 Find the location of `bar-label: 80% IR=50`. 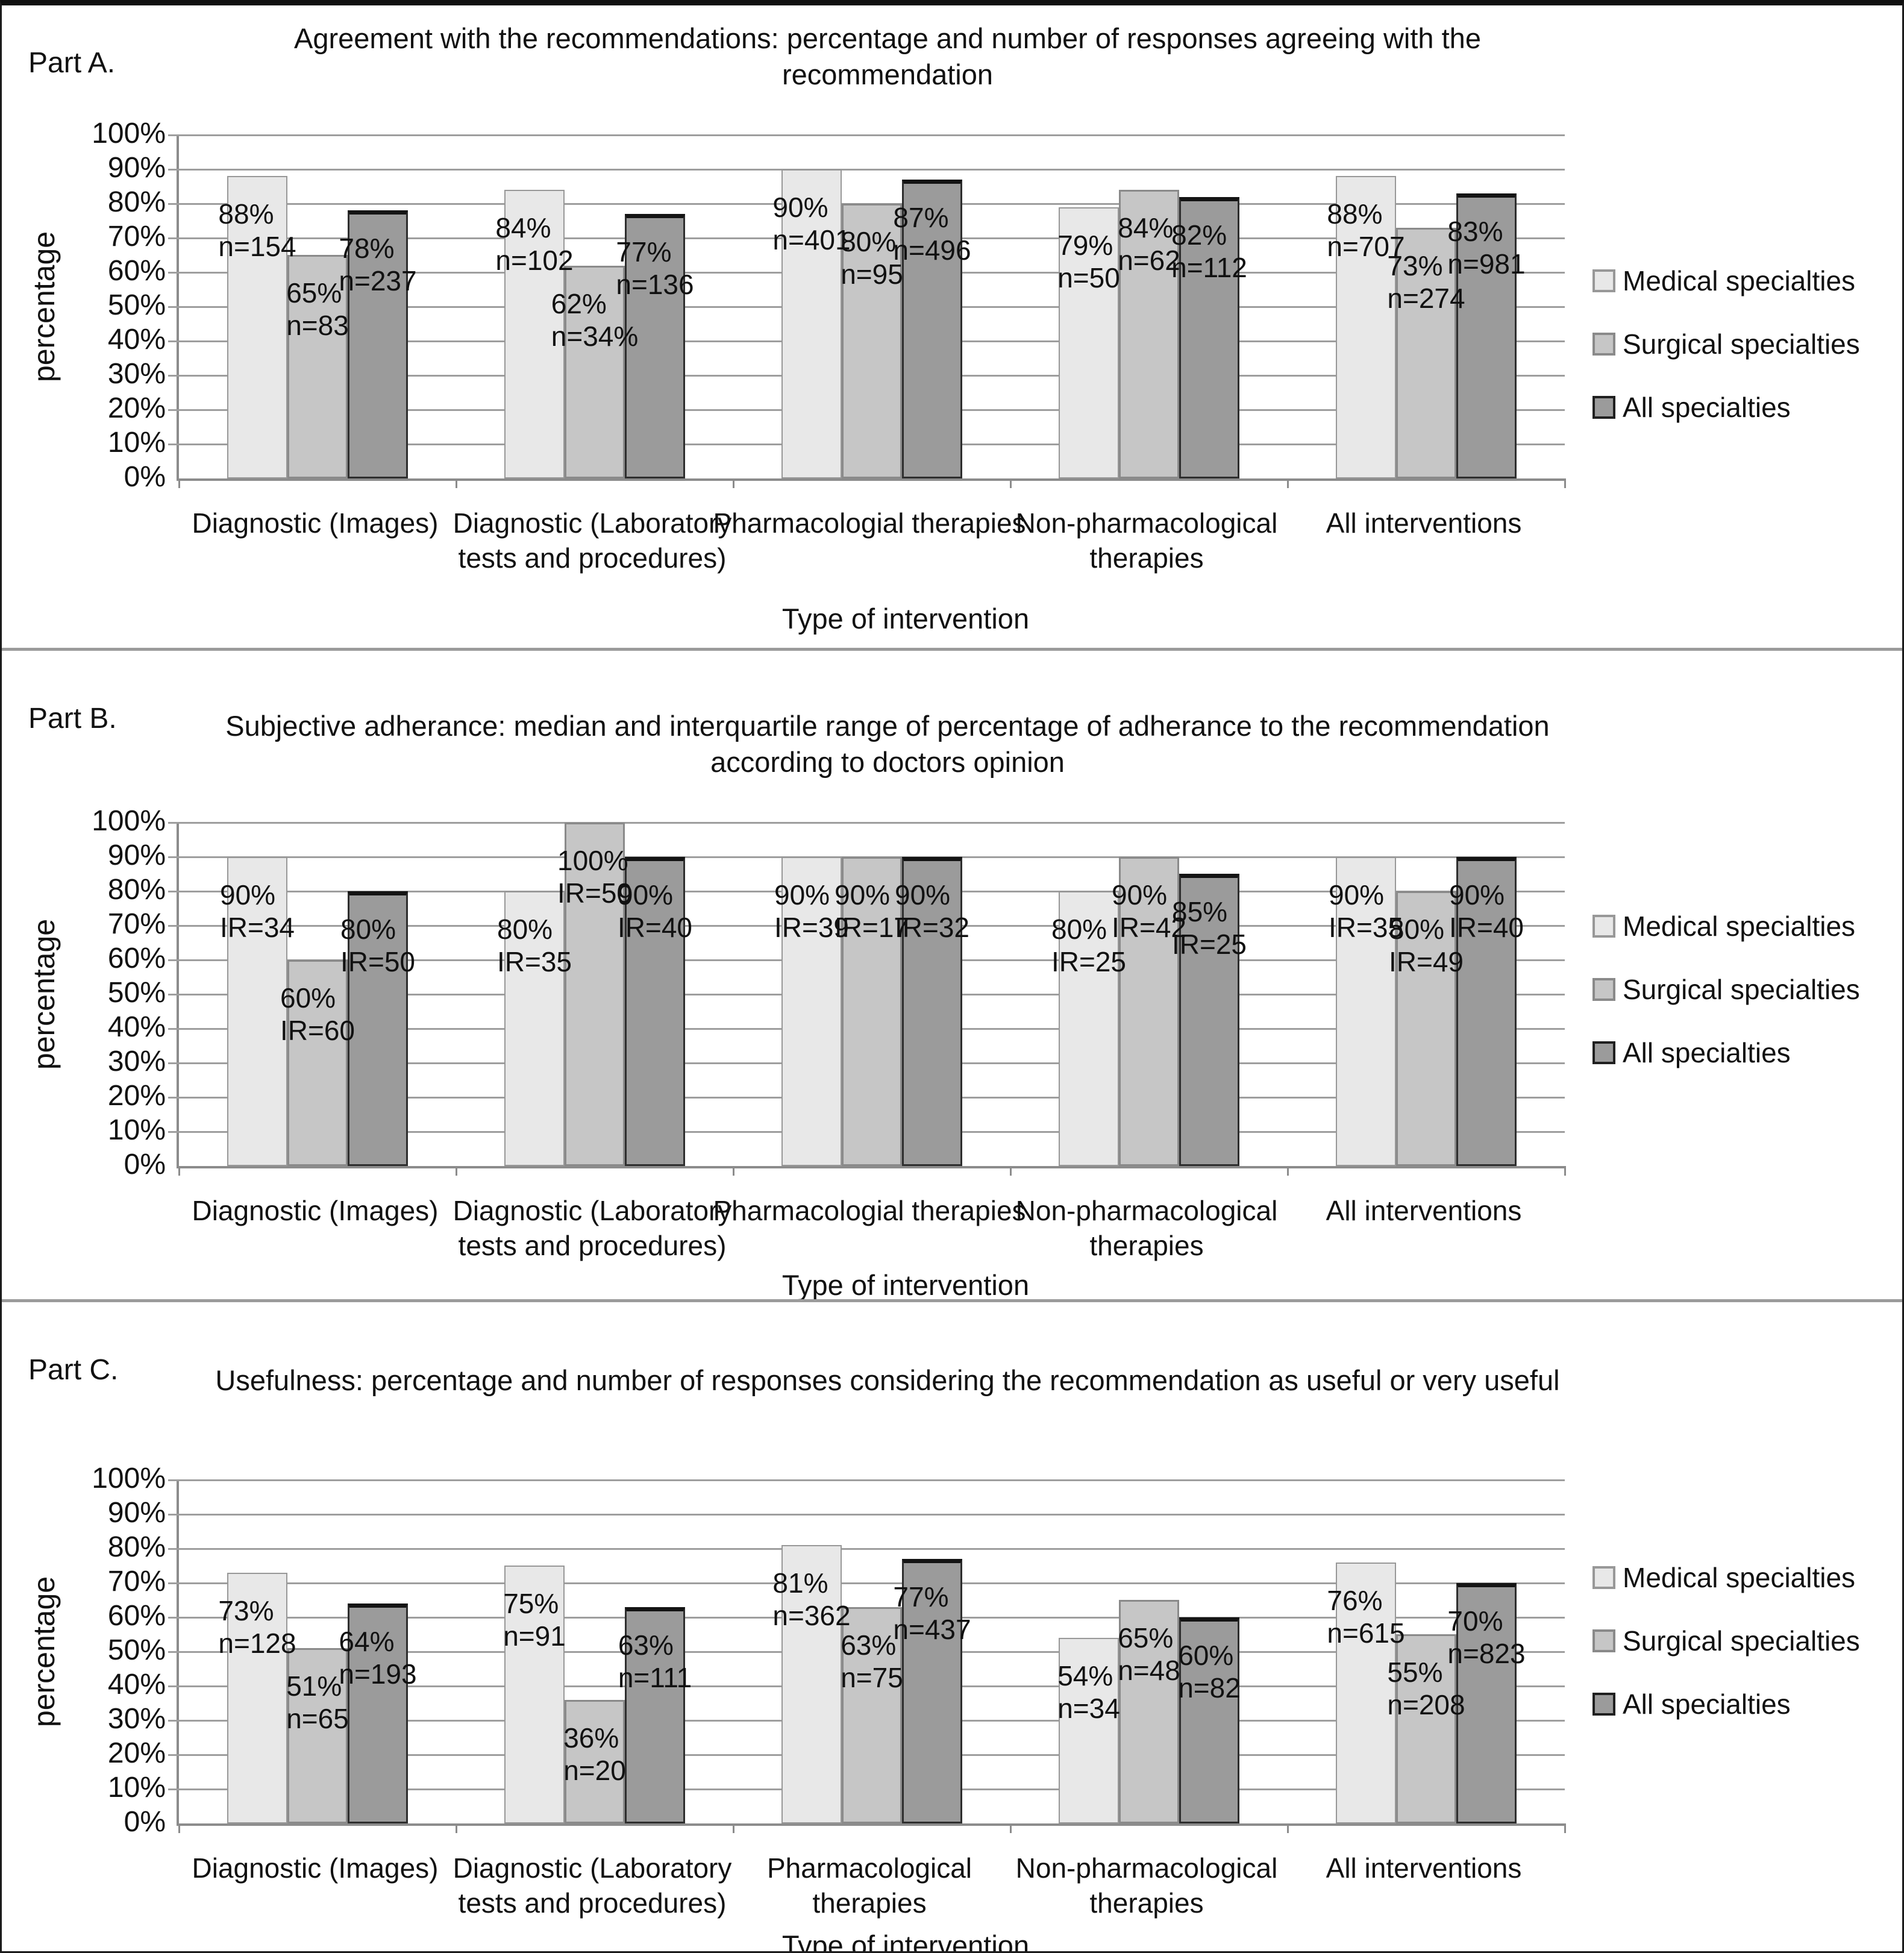

bar-label: 80% IR=50 is located at coordinates (377, 945).